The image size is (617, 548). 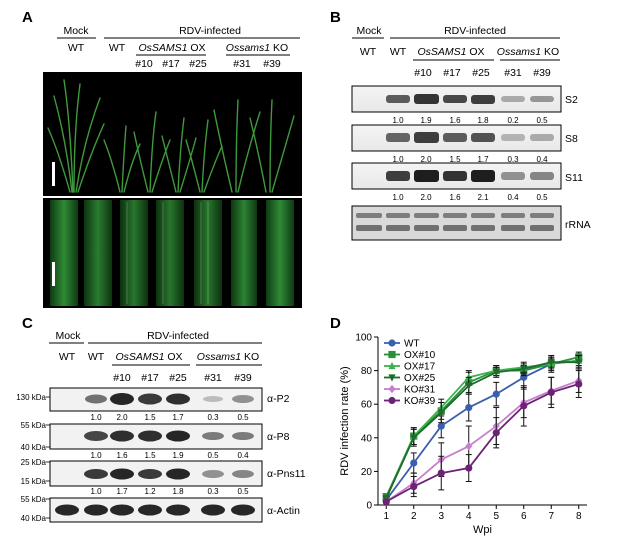 What do you see at coordinates (420, 378) in the screenshot?
I see `legend-label: OX#25` at bounding box center [420, 378].